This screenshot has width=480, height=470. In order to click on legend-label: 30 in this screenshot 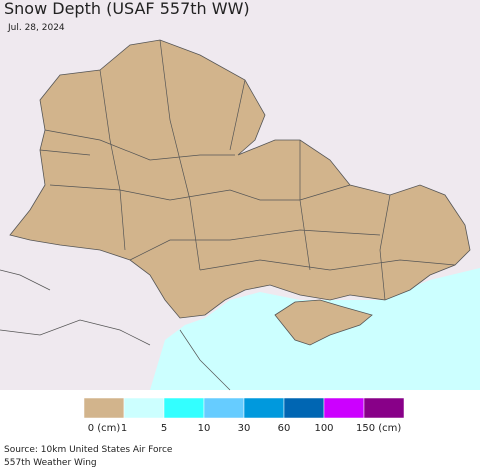, I will do `click(244, 428)`.